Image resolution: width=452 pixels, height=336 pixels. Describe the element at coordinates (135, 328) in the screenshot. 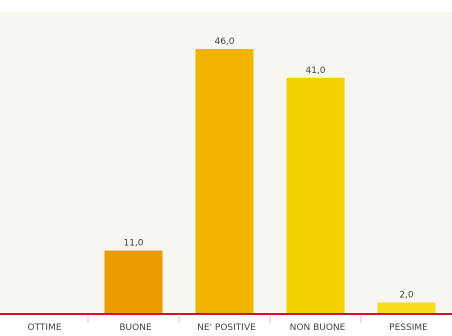

I see `tick-label-buone: BUONE` at that location.